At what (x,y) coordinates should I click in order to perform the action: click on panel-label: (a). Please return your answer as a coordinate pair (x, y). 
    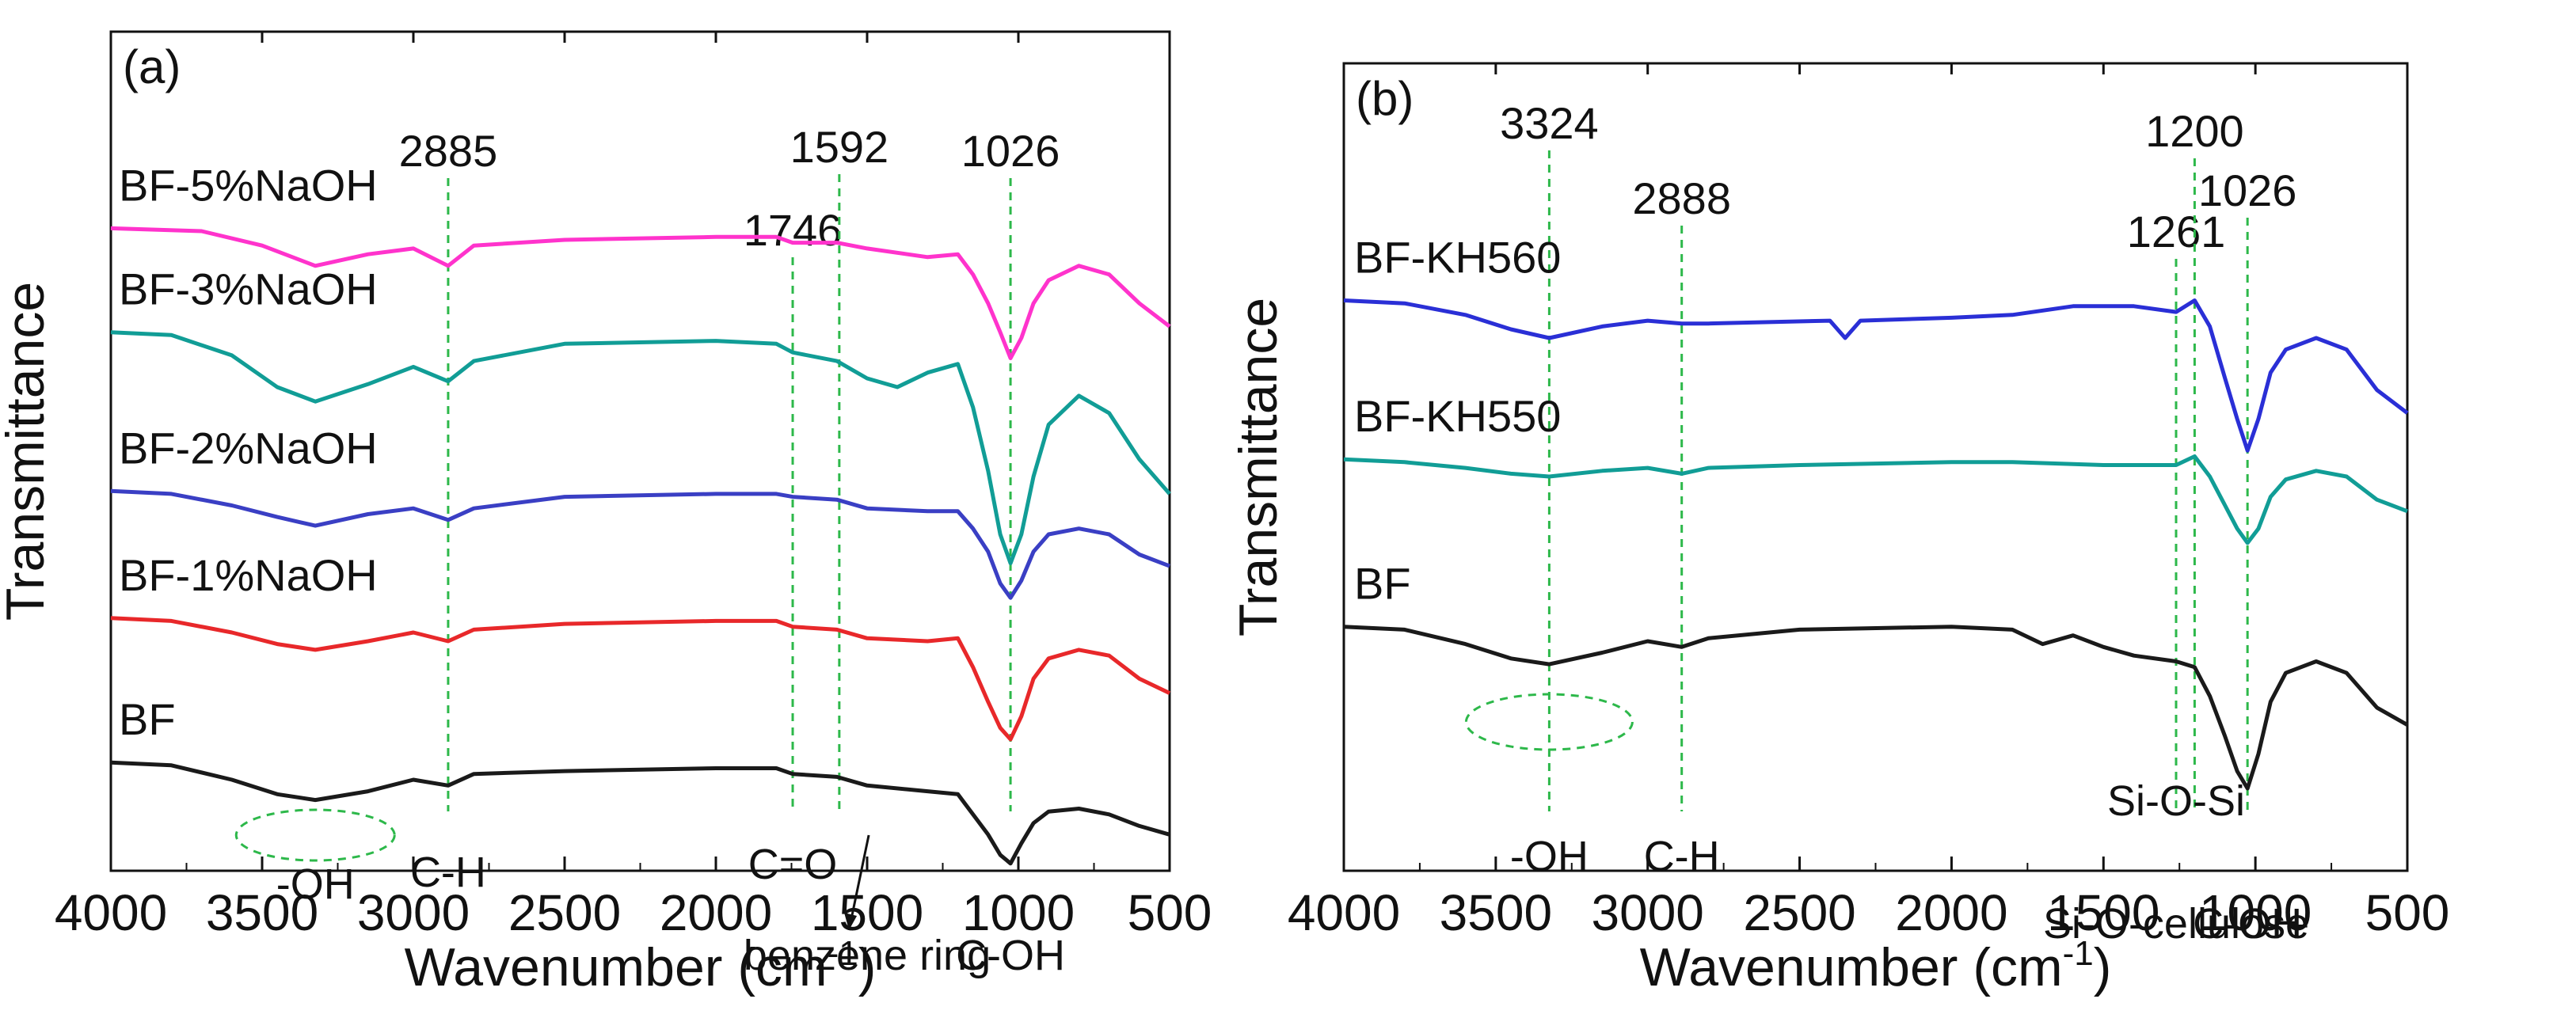
    Looking at the image, I should click on (152, 66).